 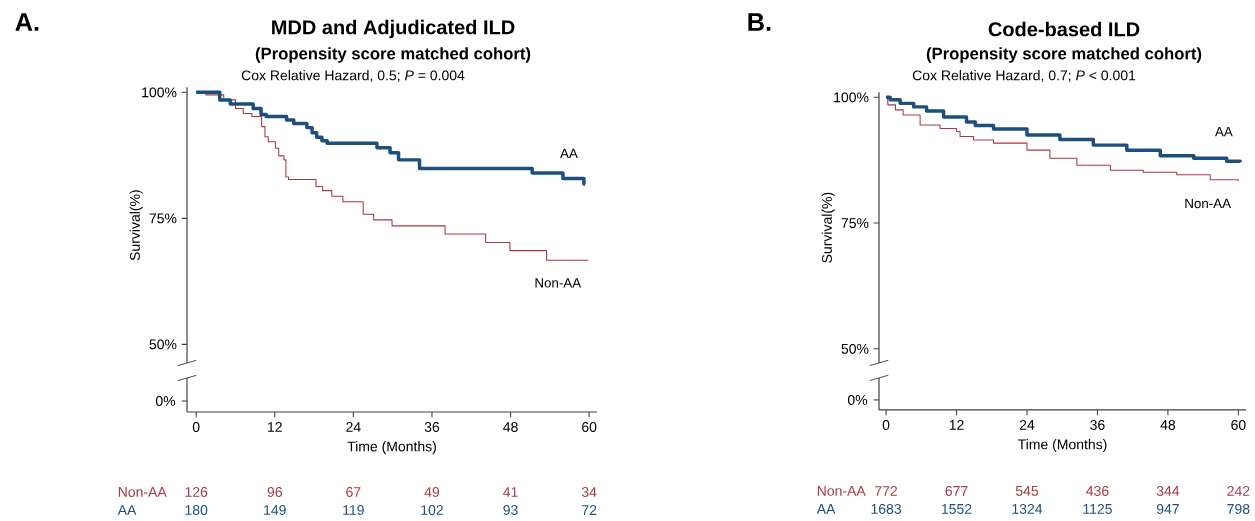 What do you see at coordinates (1097, 490) in the screenshot?
I see `text: 436` at bounding box center [1097, 490].